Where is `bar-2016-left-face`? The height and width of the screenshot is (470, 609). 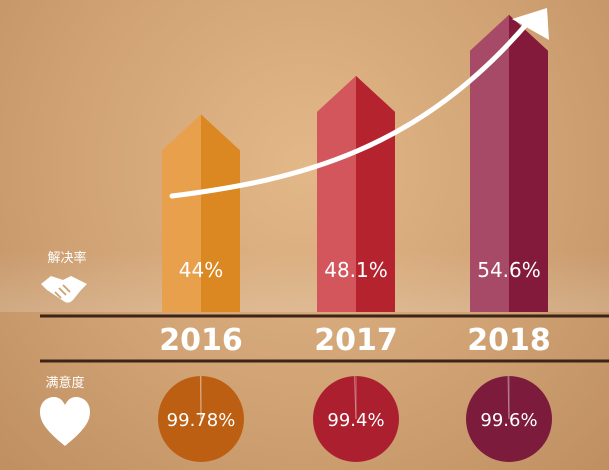
bar-2016-left-face is located at coordinates (181, 213).